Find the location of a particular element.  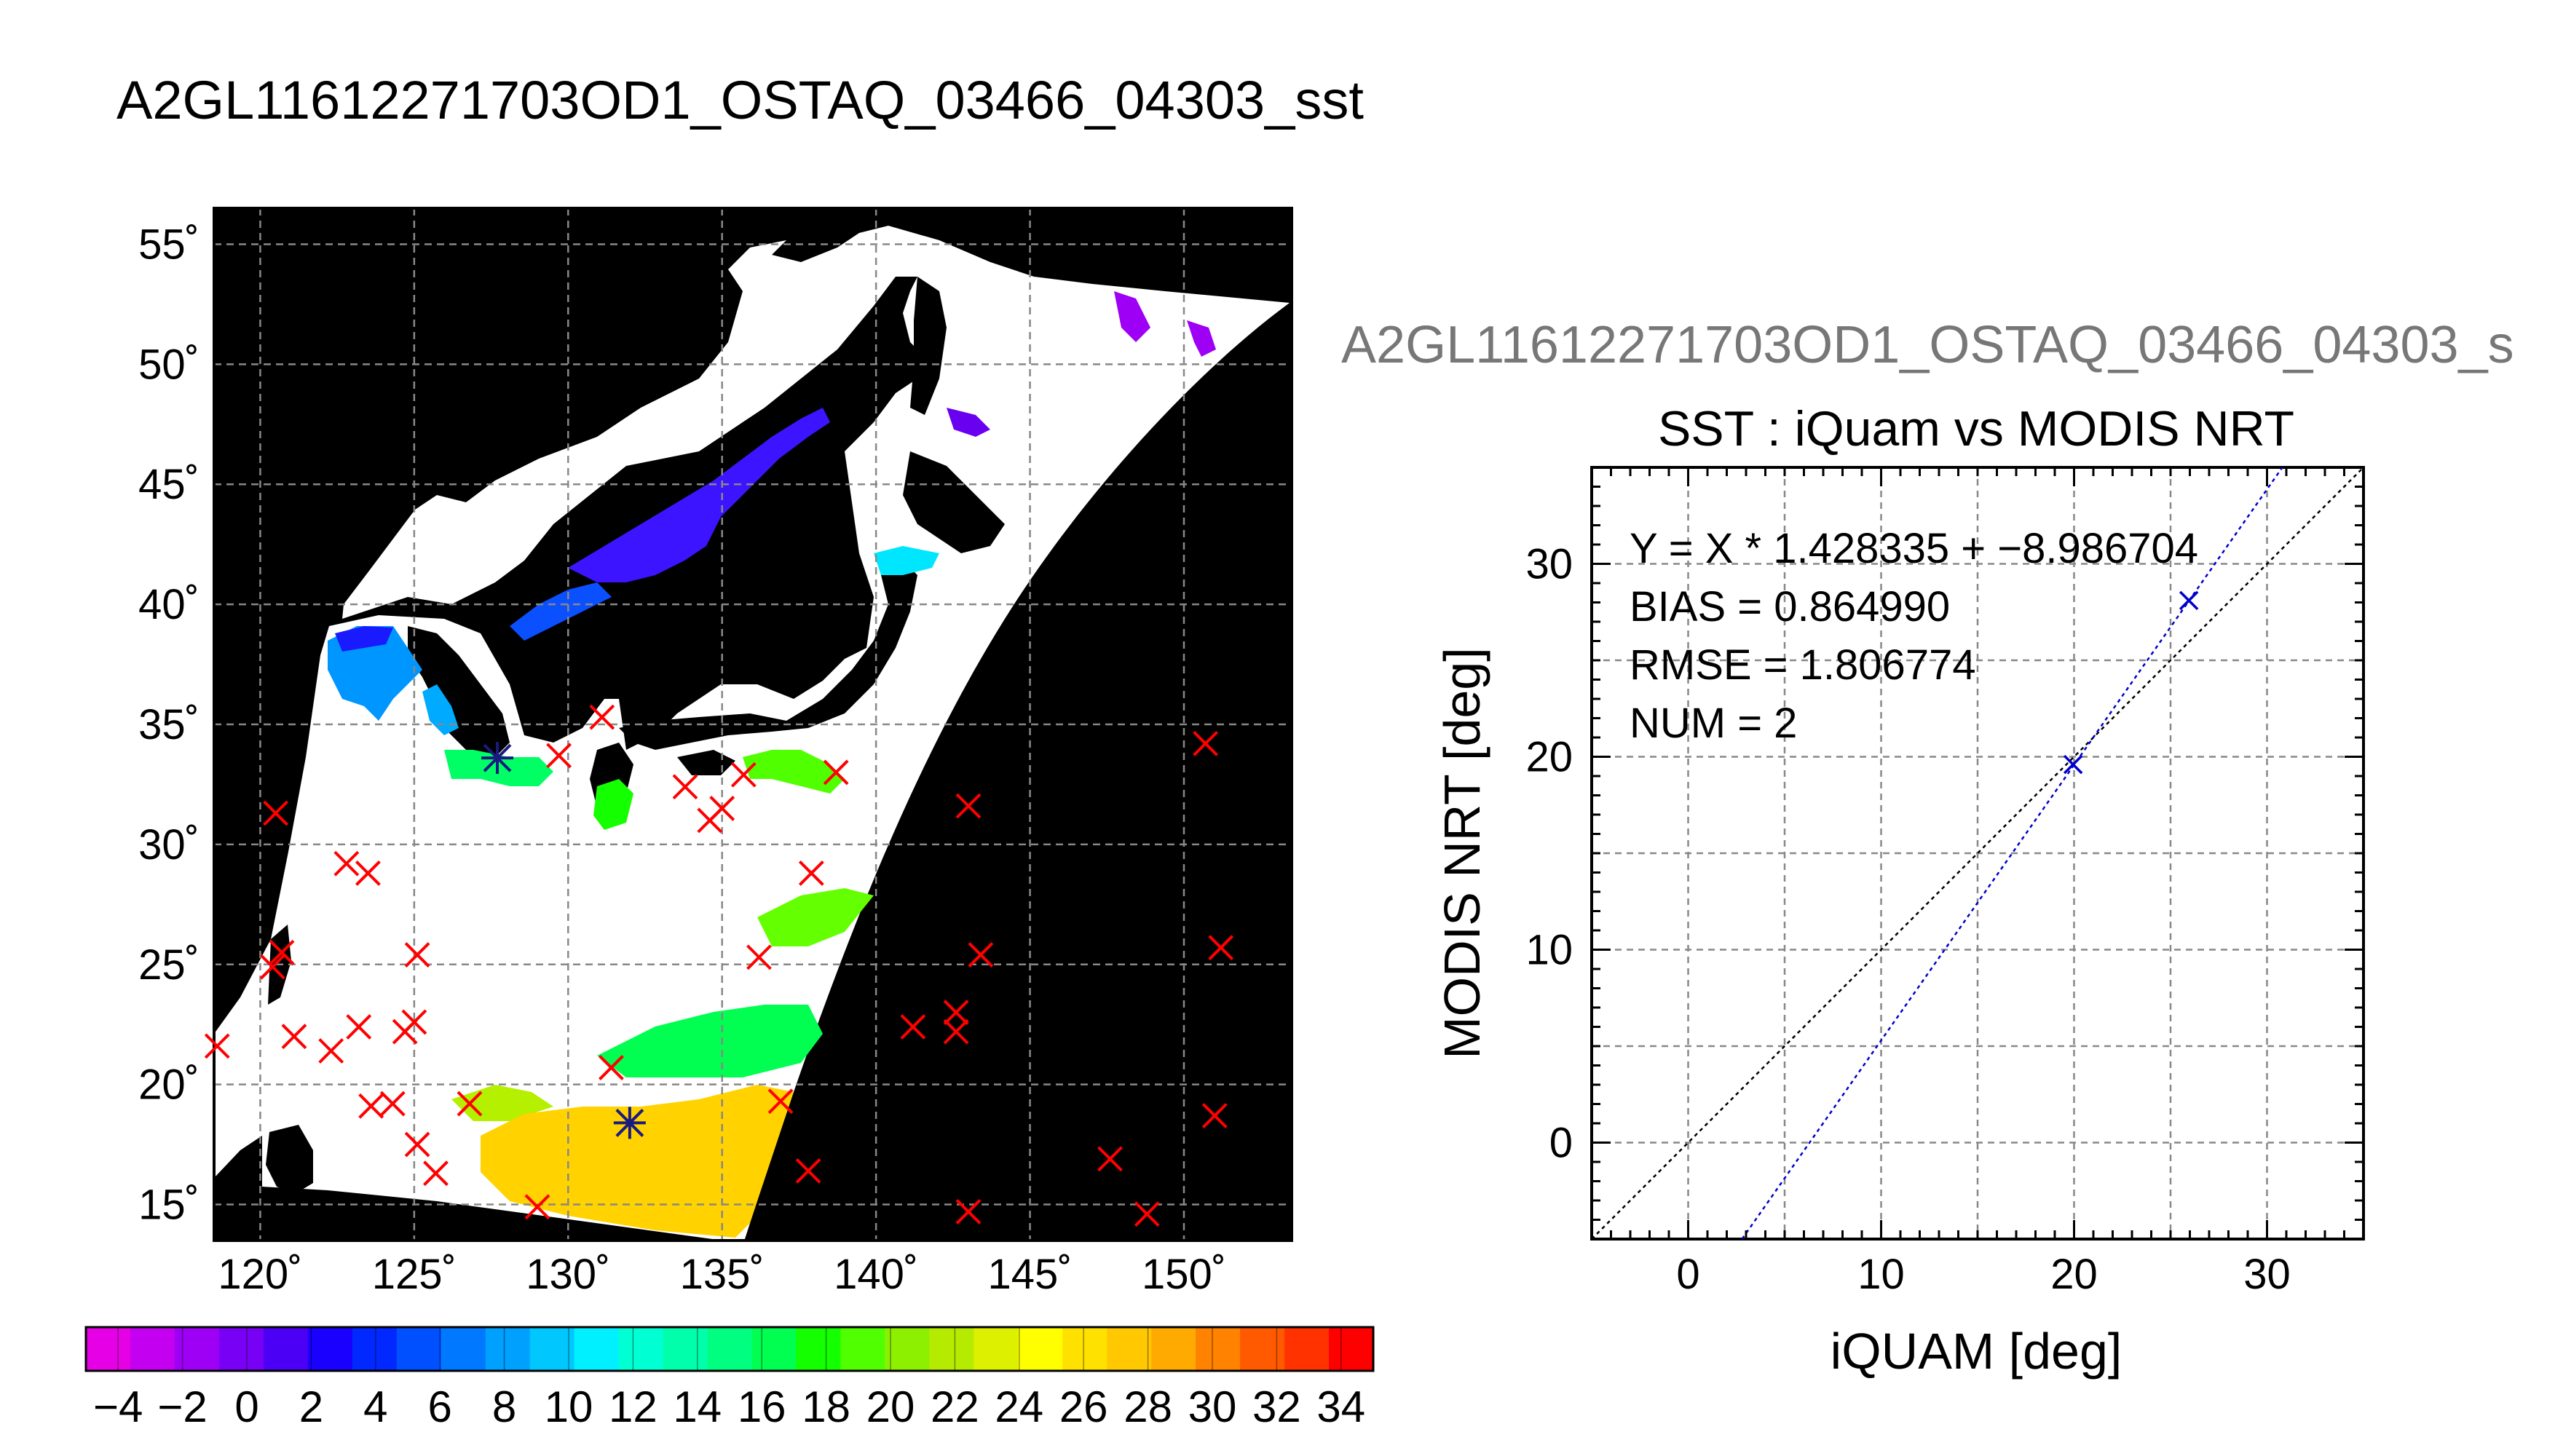

colorbar-tick-label: −2 is located at coordinates (182, 1406).